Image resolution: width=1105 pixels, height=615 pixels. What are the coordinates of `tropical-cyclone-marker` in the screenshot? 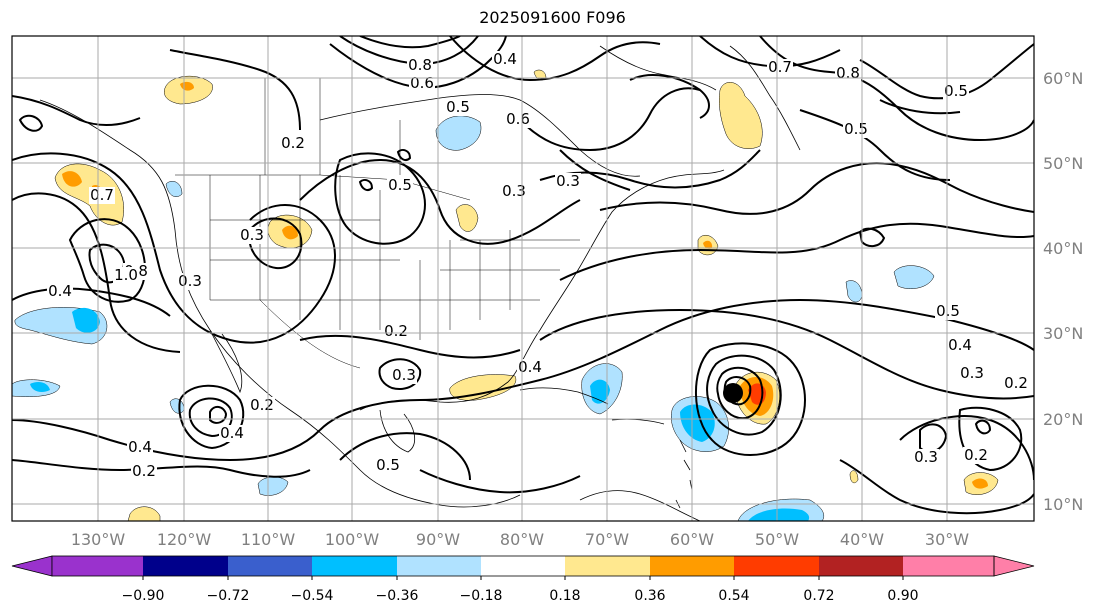 It's located at (733, 393).